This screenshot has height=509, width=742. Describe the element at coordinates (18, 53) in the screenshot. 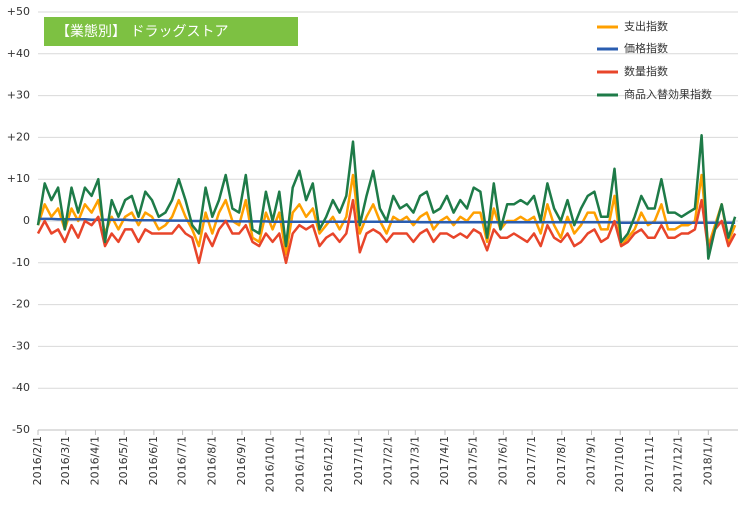

I see `y-tick-label: +40` at that location.